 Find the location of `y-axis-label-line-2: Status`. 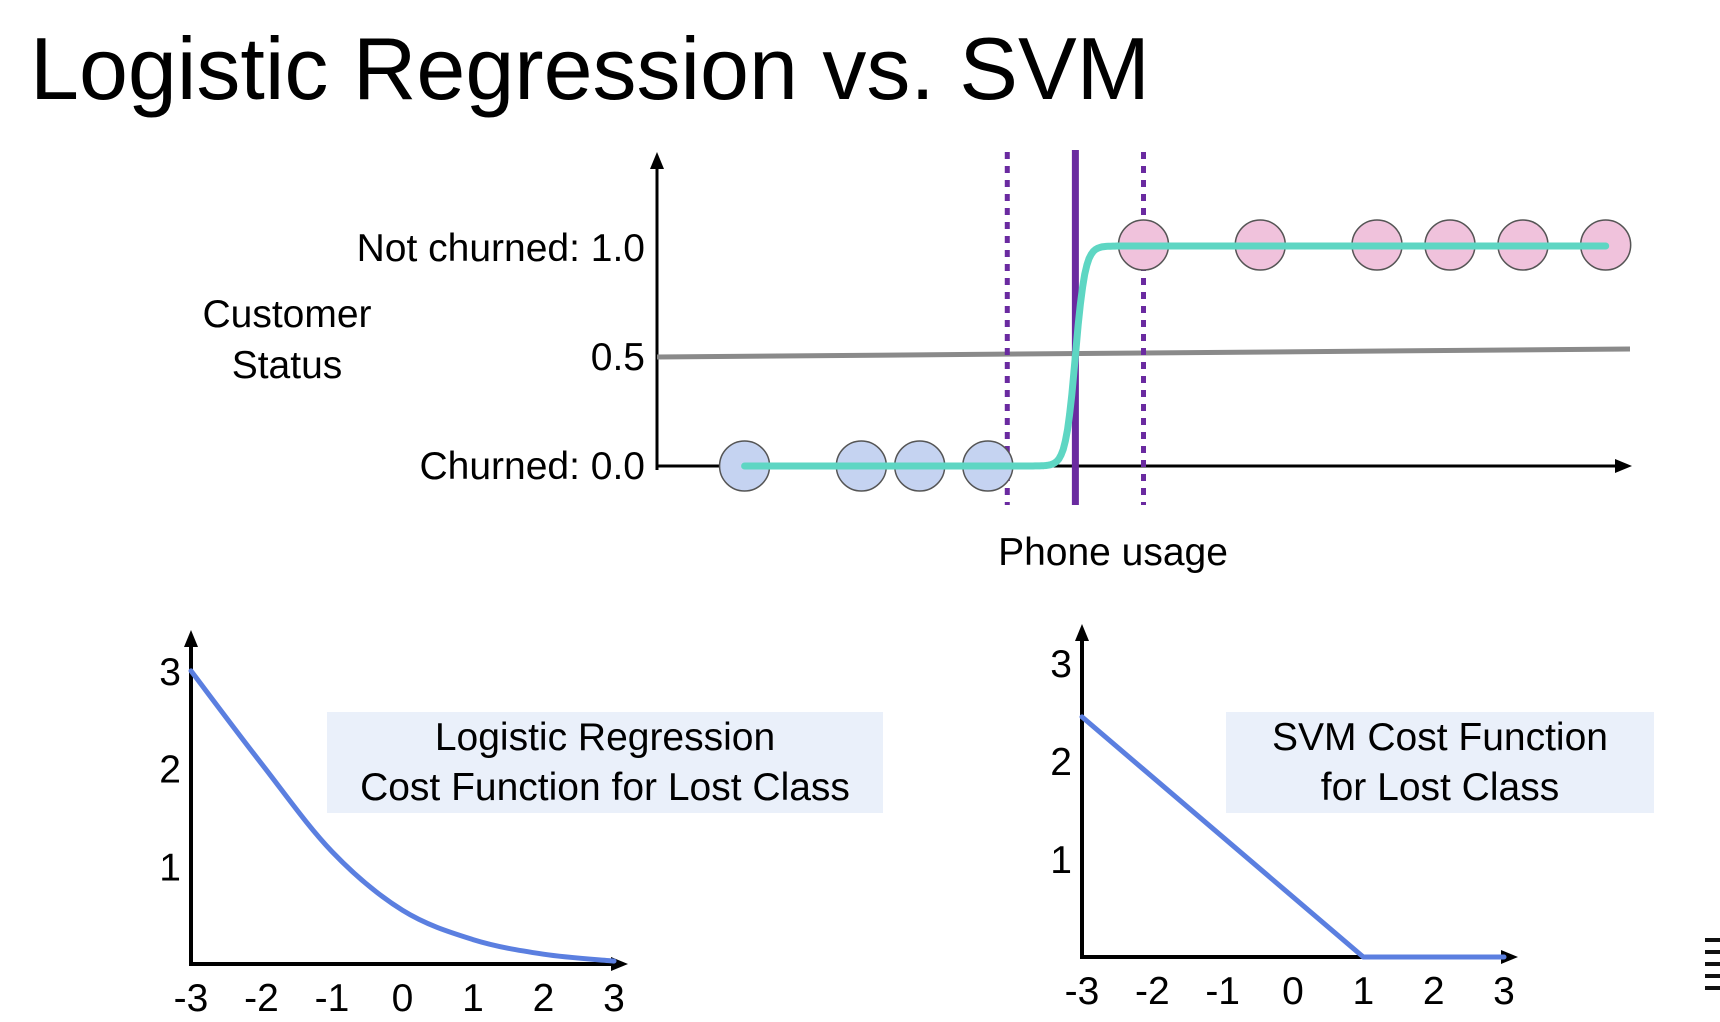

y-axis-label-line-2: Status is located at coordinates (287, 365).